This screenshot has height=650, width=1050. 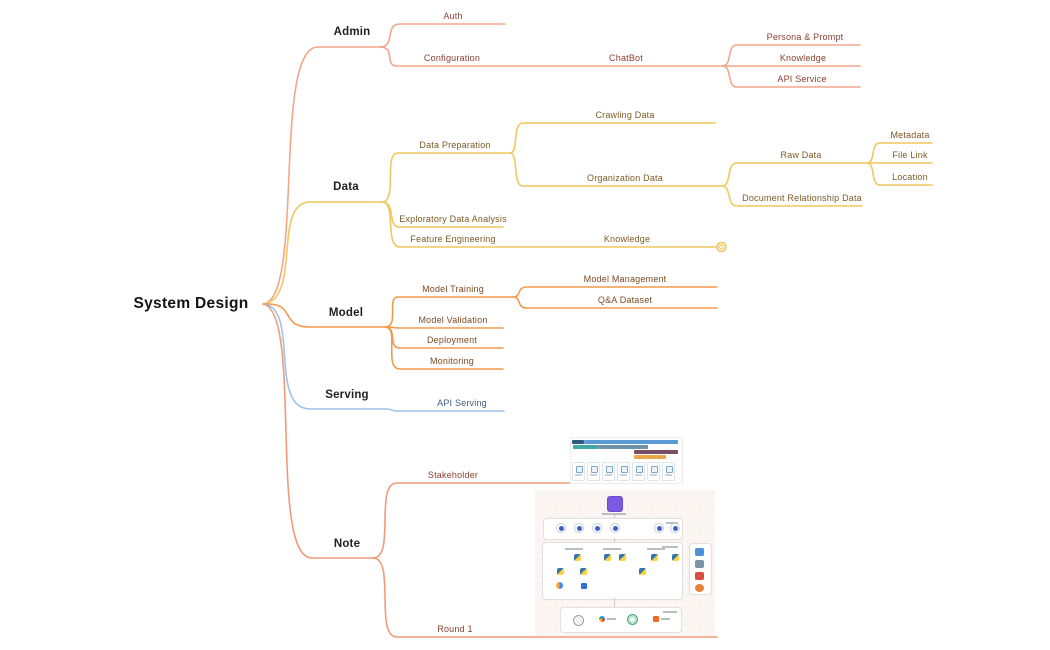 What do you see at coordinates (805, 37) in the screenshot?
I see `node-persona-prompt: Persona & Prompt` at bounding box center [805, 37].